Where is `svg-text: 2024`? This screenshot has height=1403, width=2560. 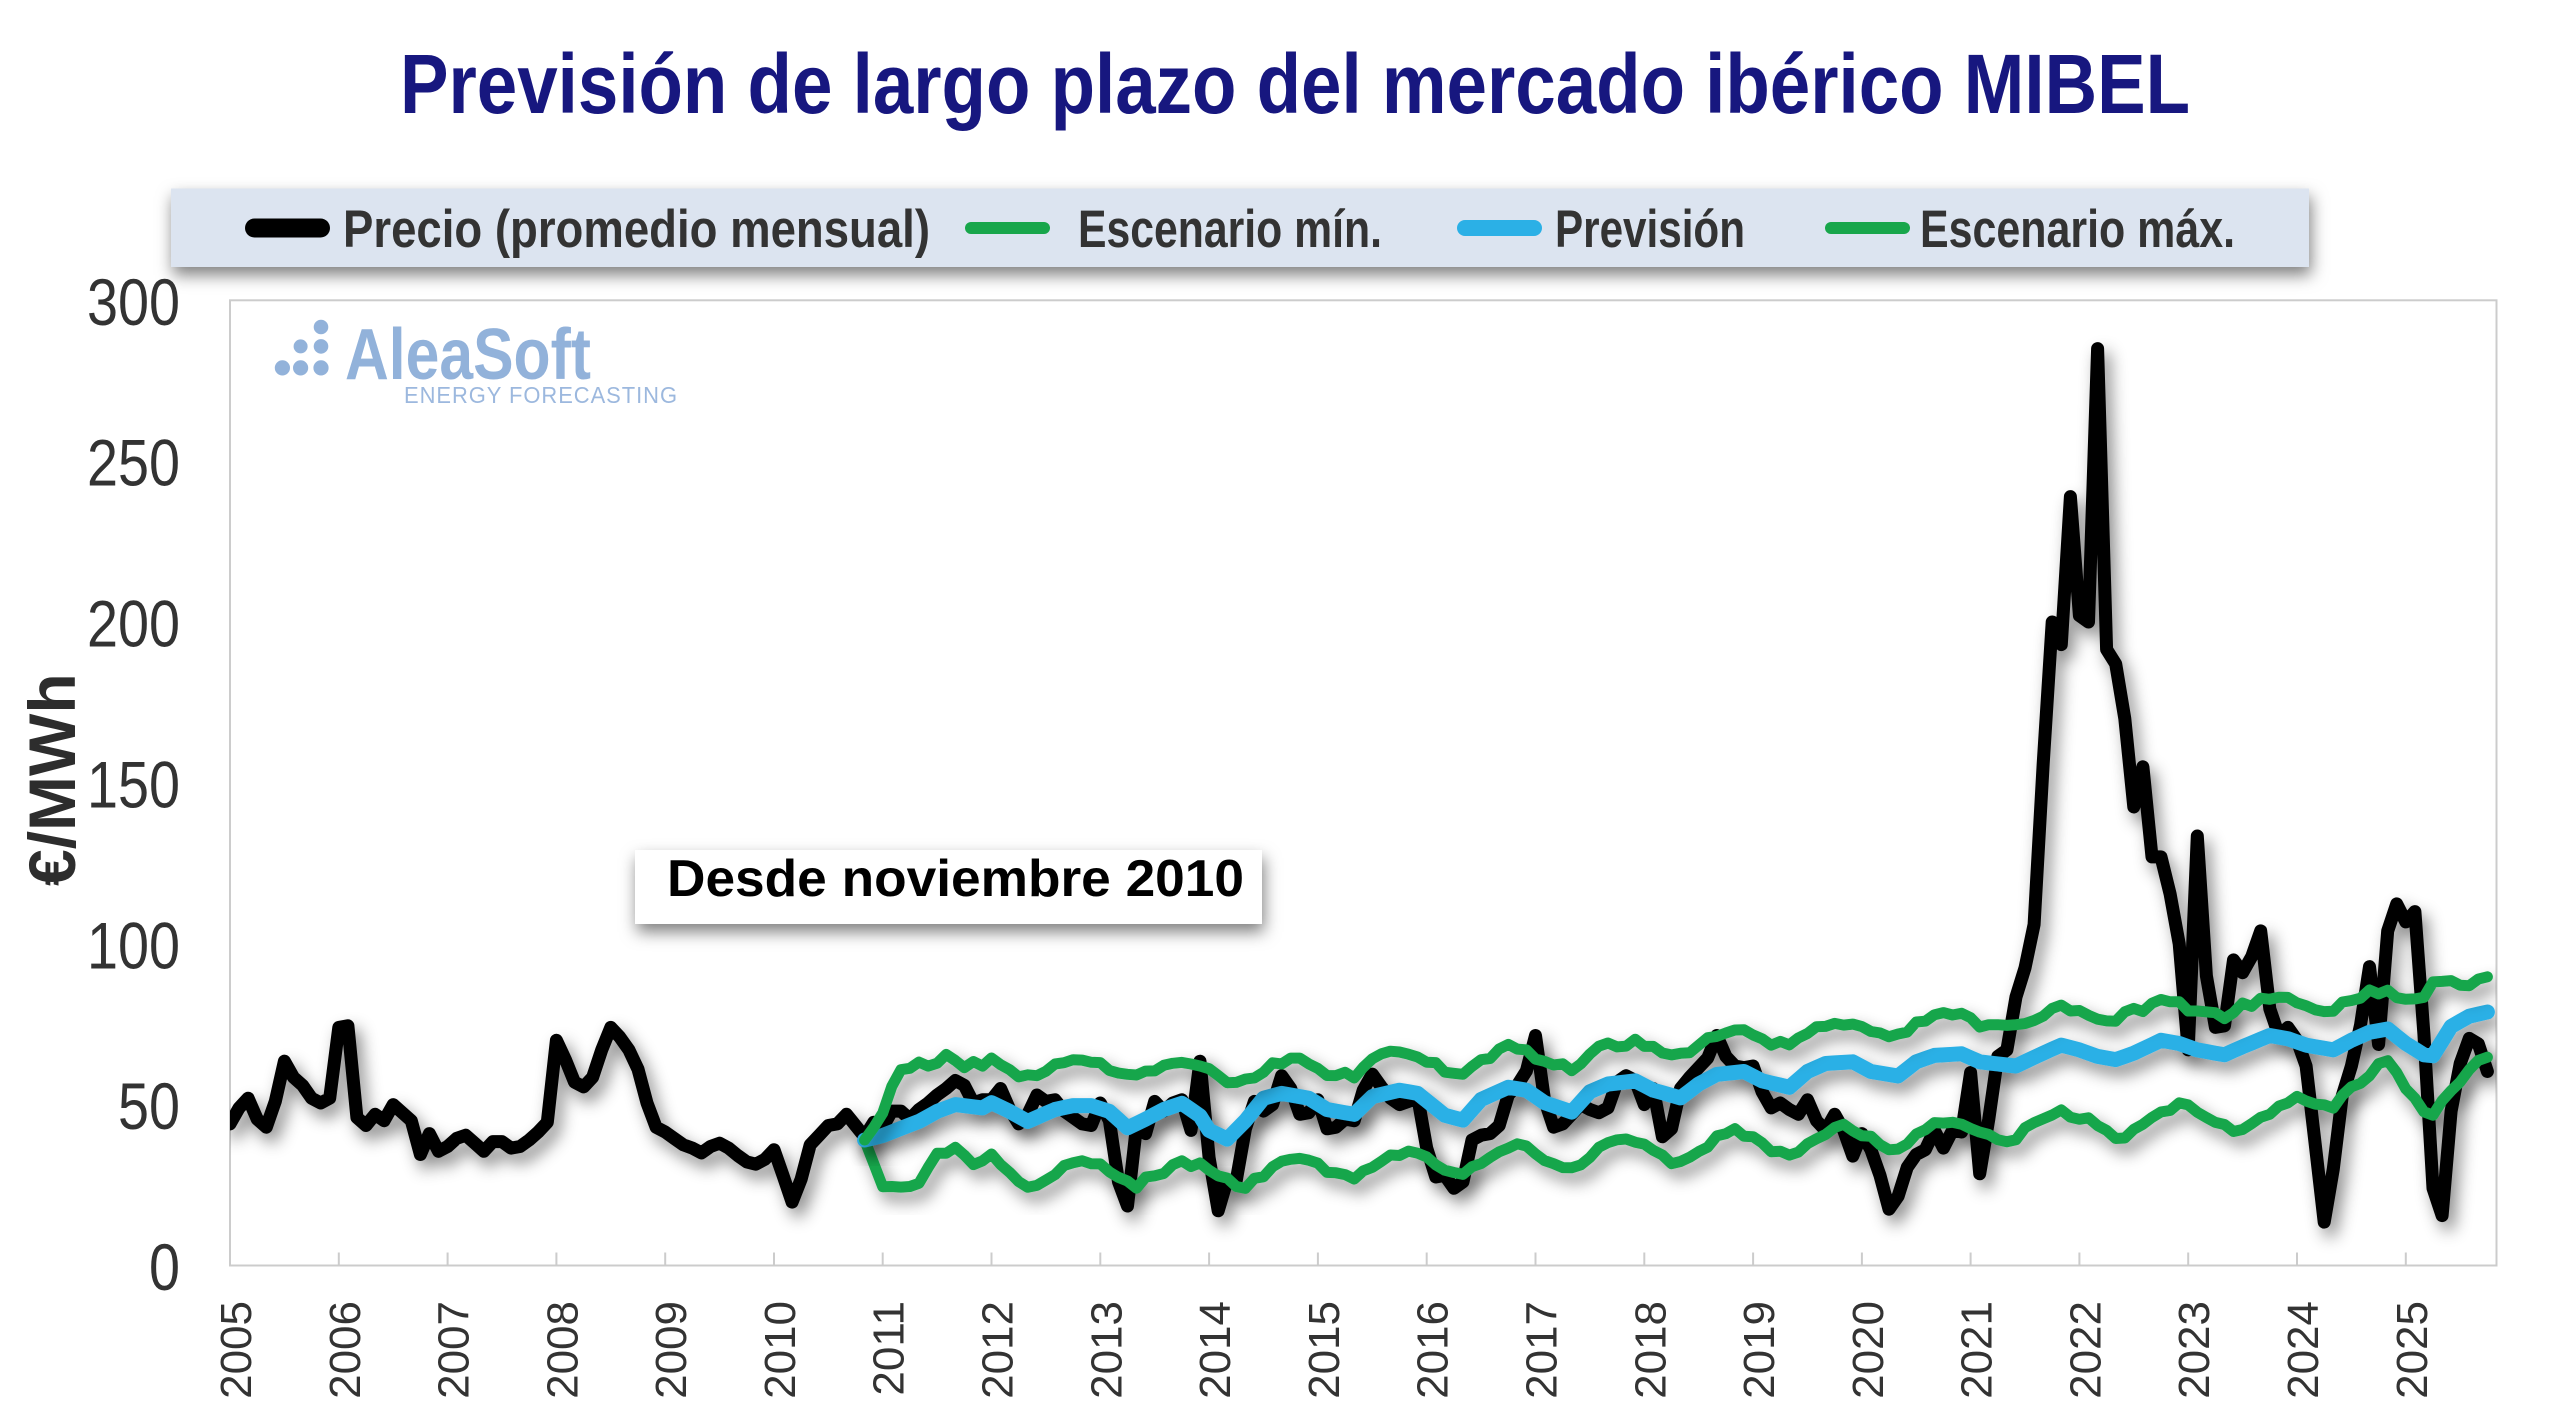 svg-text: 2024 is located at coordinates (2303, 1350).